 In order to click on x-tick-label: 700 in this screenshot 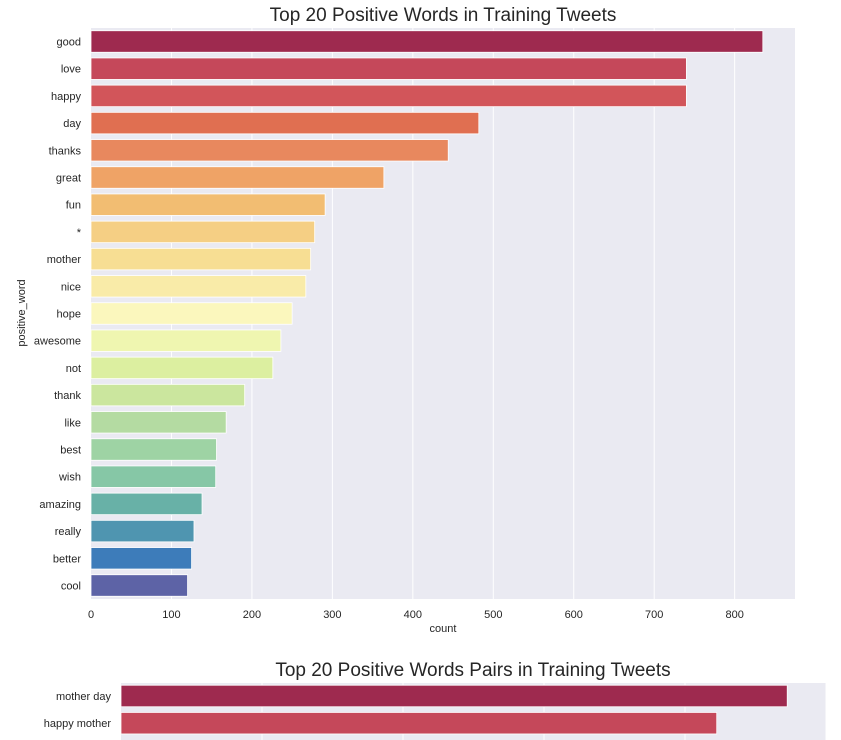, I will do `click(654, 615)`.